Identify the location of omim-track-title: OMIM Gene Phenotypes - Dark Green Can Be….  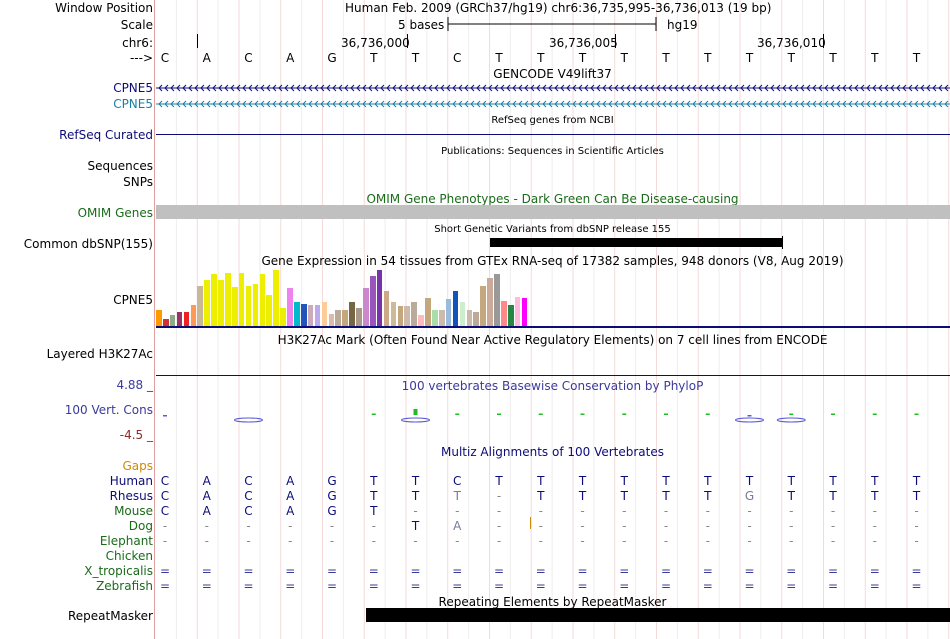
(552, 199).